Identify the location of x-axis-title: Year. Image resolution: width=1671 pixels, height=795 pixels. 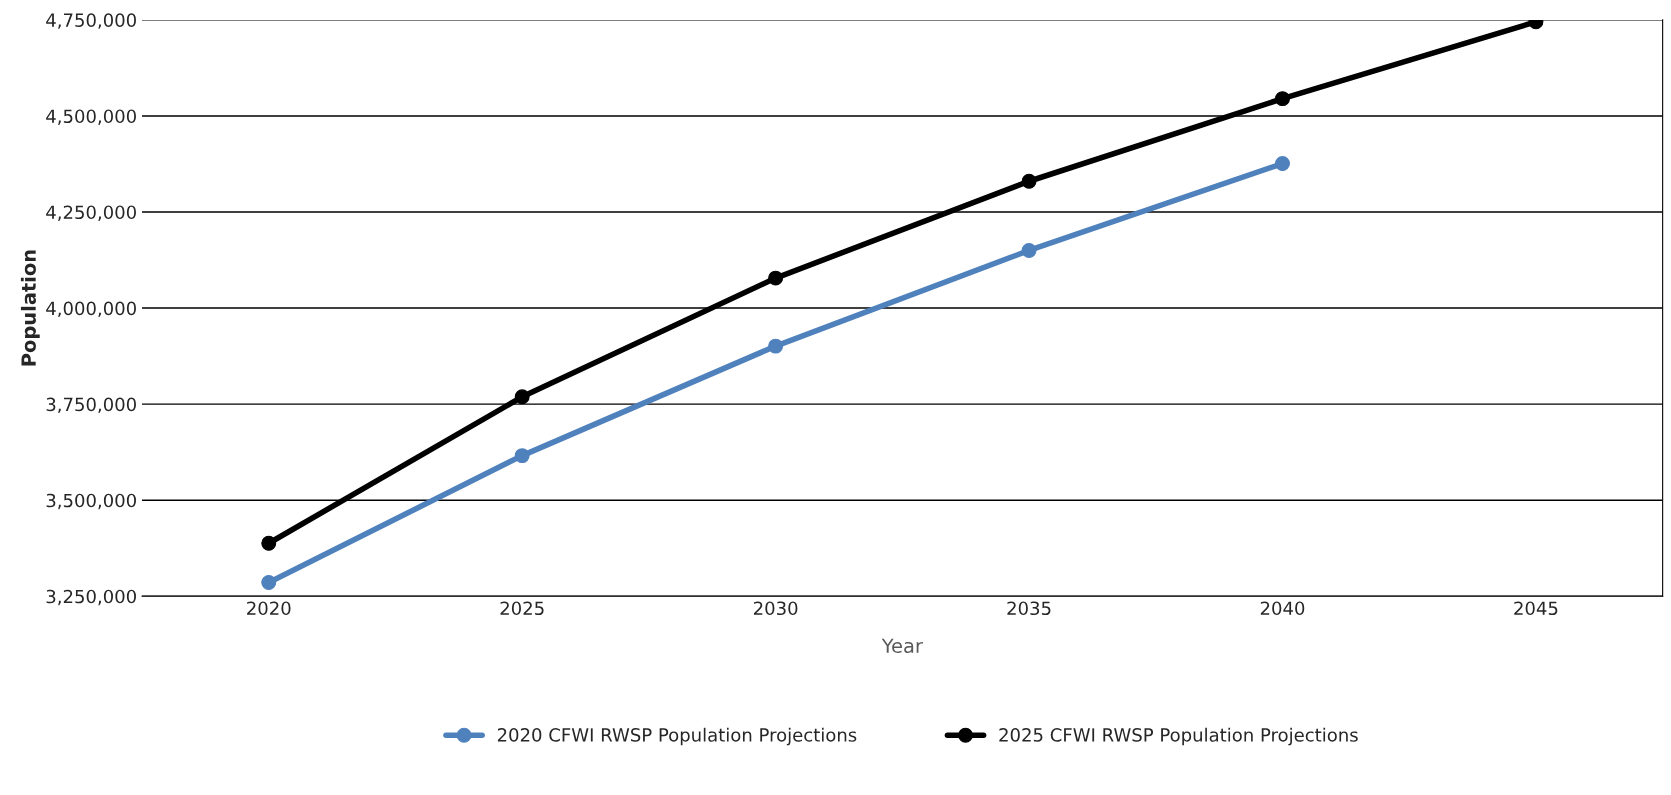
(902, 646).